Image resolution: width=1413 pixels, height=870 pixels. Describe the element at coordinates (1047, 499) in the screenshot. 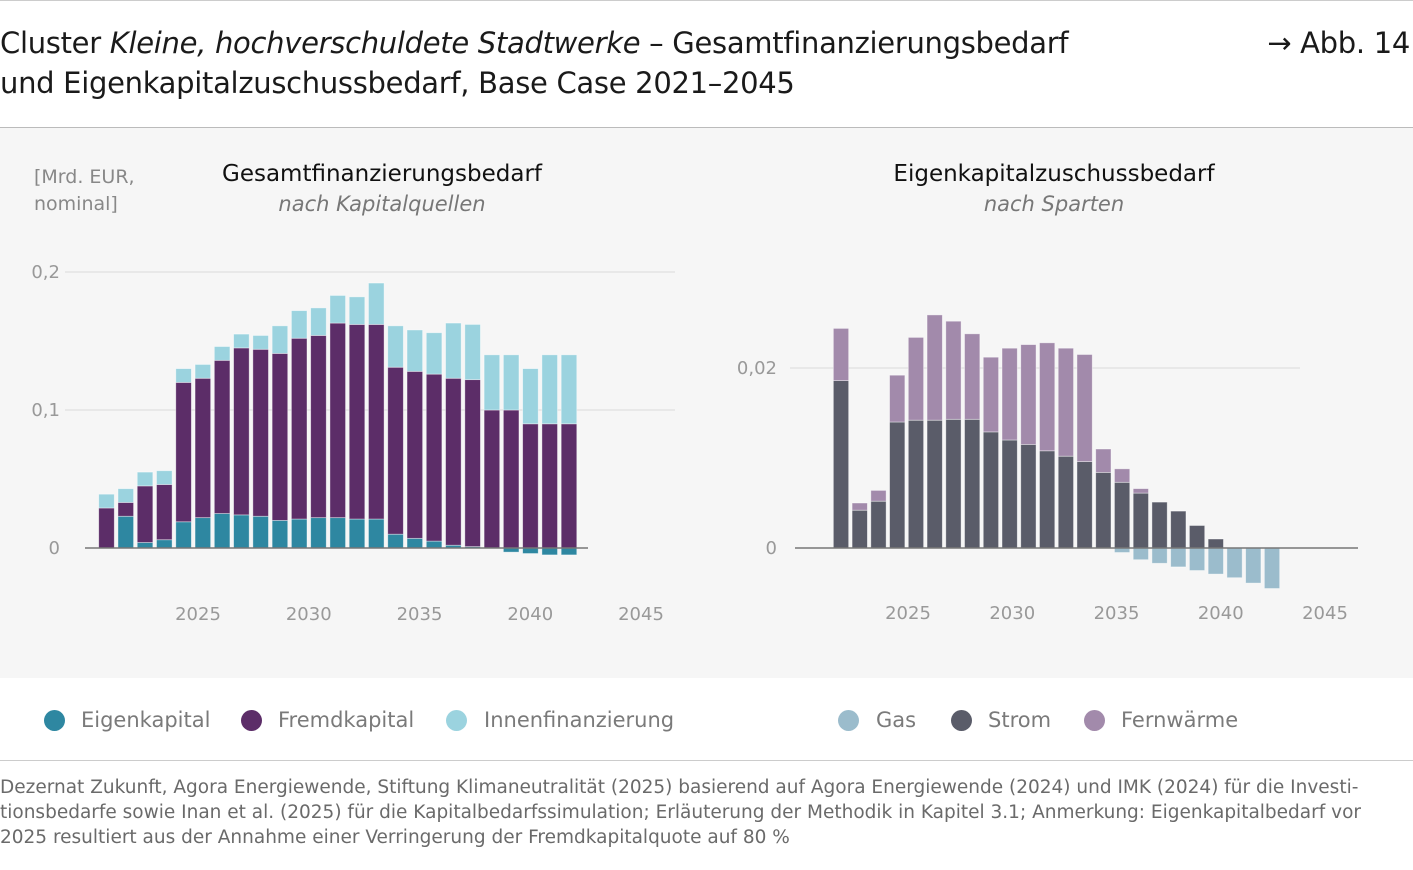

I see `right-bar-strom-2033` at that location.